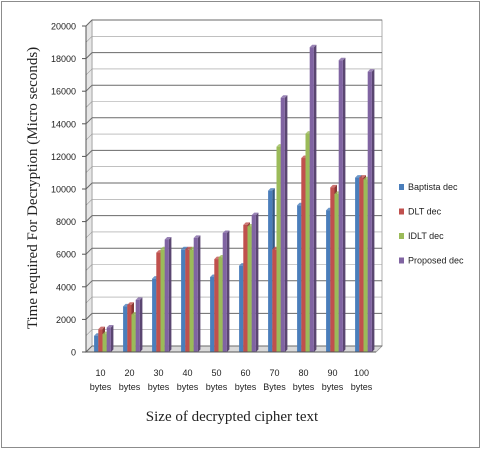  Describe the element at coordinates (63, 59) in the screenshot. I see `y-tick-label: 18000` at that location.